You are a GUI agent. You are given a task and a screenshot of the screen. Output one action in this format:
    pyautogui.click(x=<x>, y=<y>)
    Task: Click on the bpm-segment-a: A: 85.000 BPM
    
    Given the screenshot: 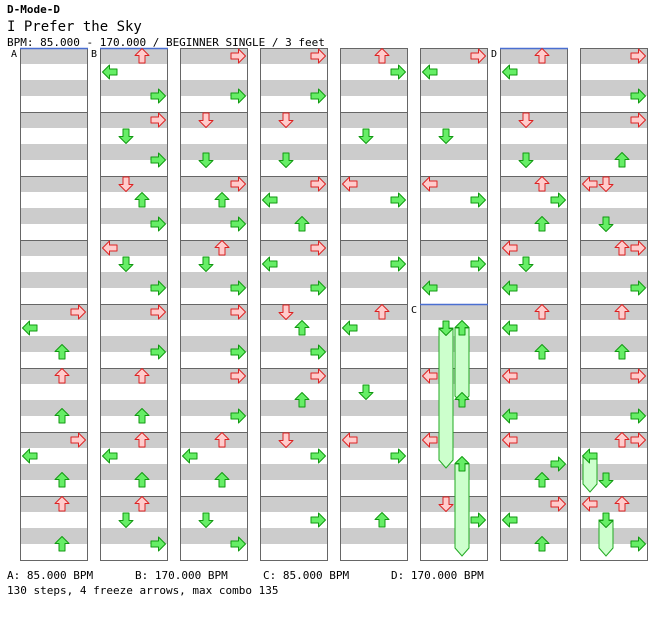 What is the action you would take?
    pyautogui.click(x=50, y=575)
    